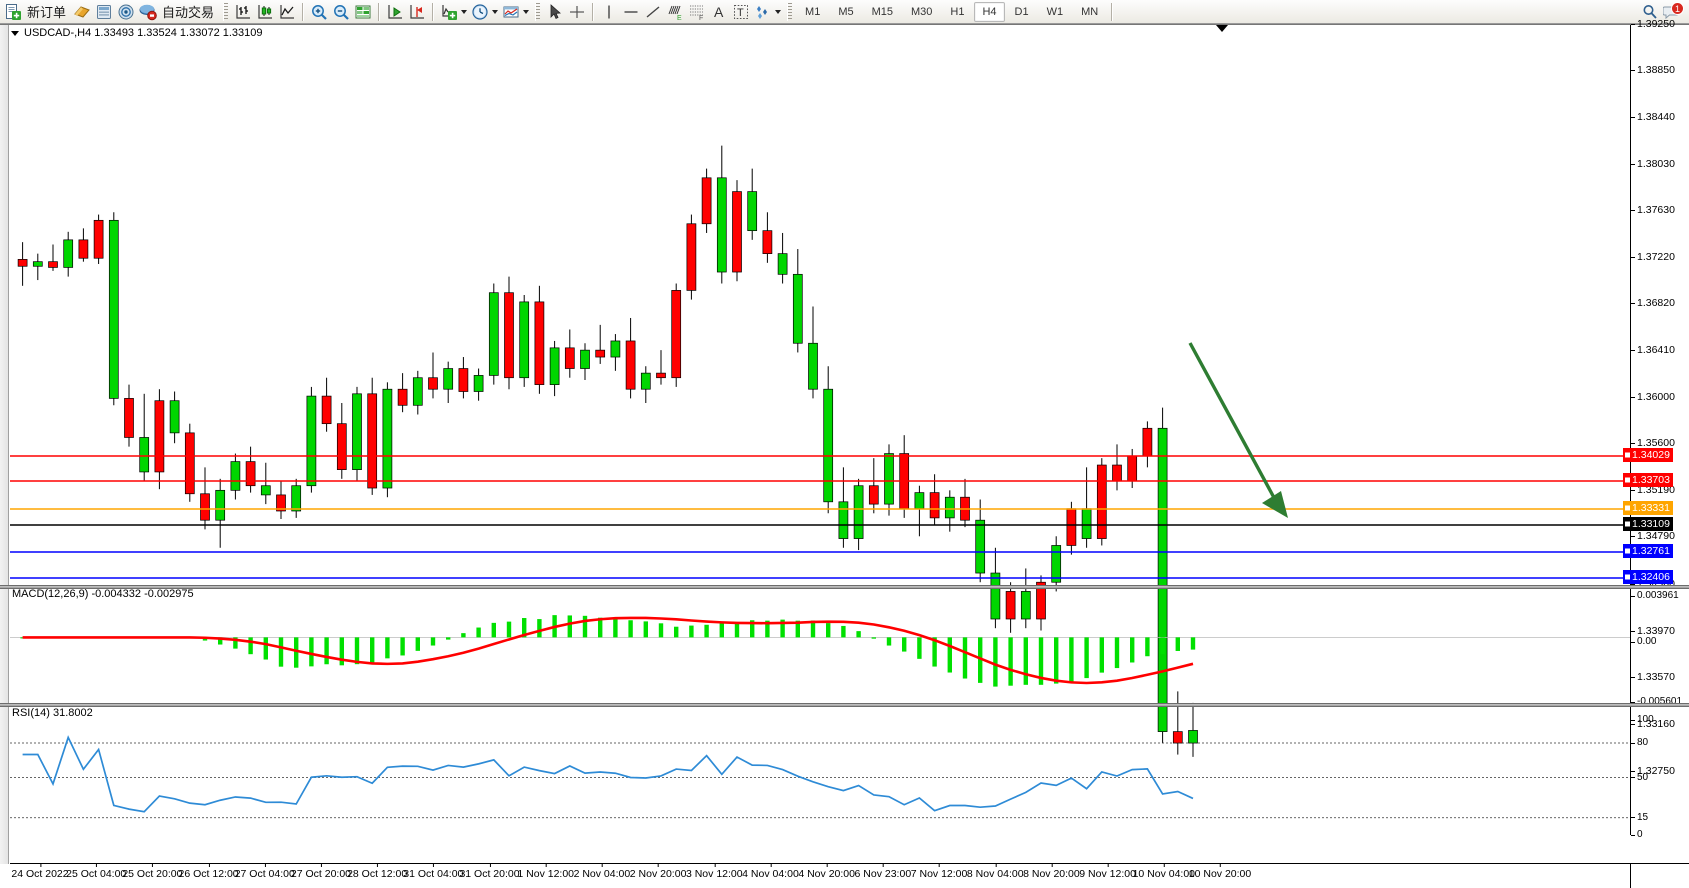 The width and height of the screenshot is (1689, 888). I want to click on text-label-icon: A, so click(719, 12).